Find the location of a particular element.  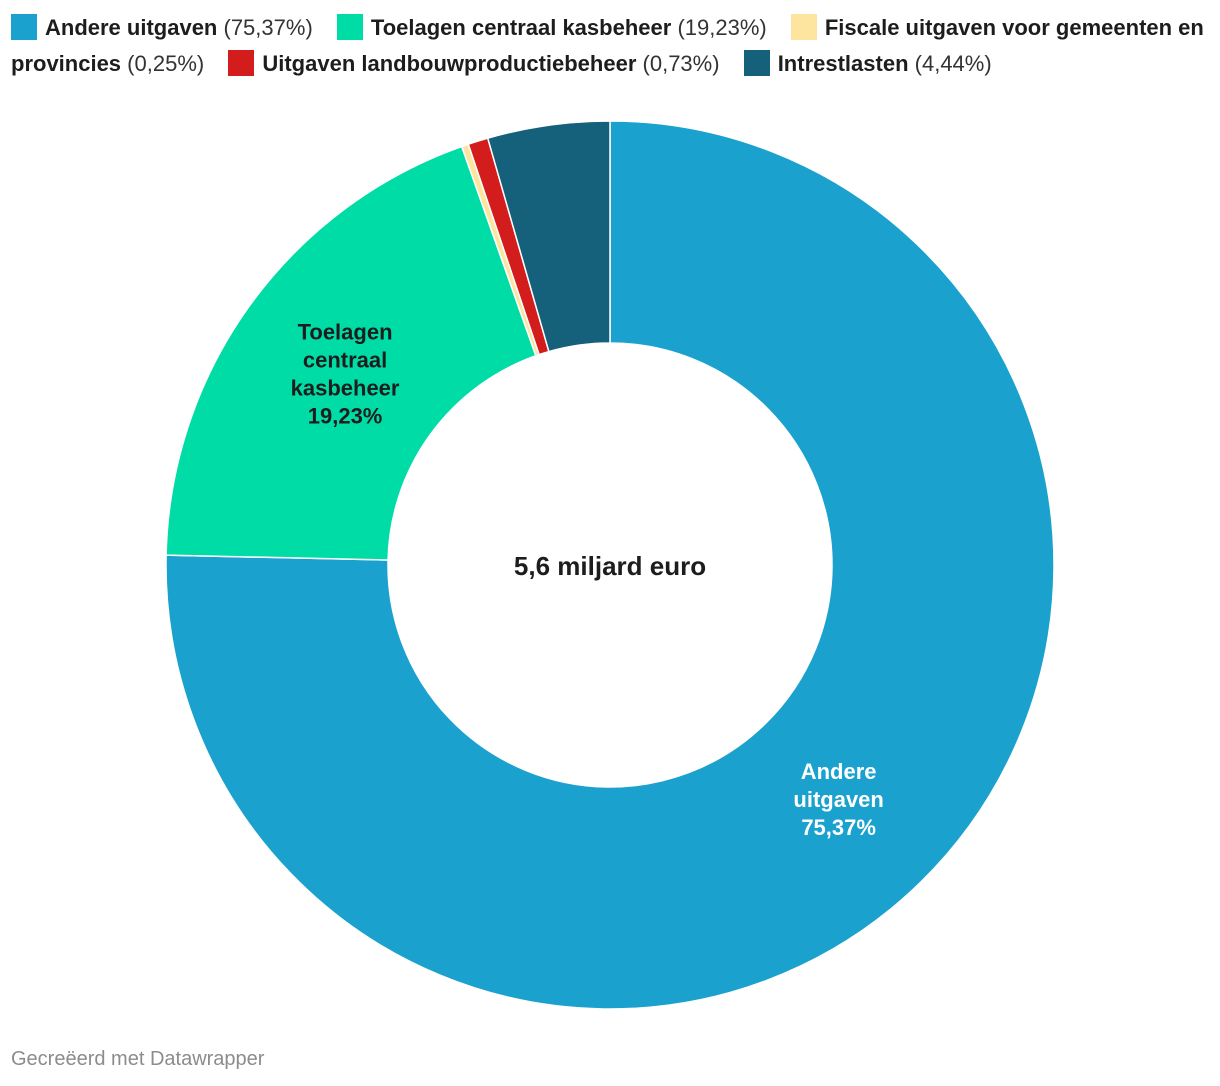

slice-label-line: 19,23% is located at coordinates (345, 415).